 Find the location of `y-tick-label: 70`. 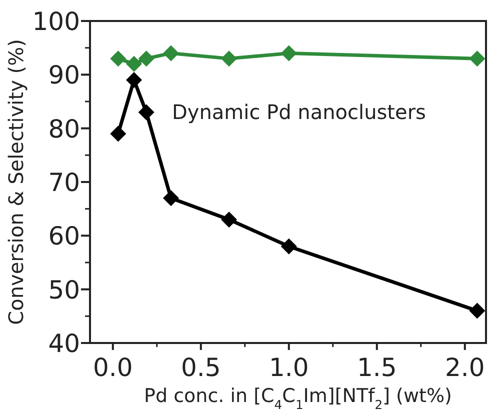

y-tick-label: 70 is located at coordinates (64, 182).